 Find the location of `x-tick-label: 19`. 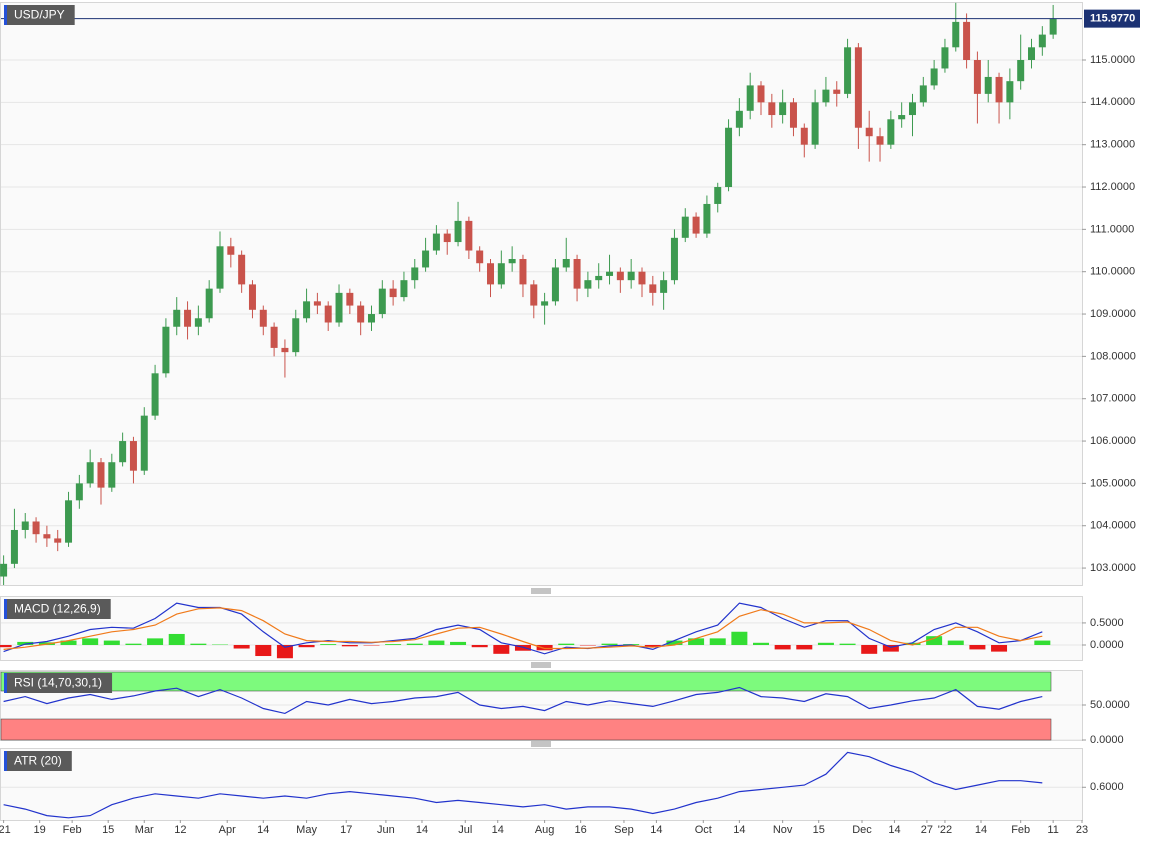

x-tick-label: 19 is located at coordinates (40, 830).